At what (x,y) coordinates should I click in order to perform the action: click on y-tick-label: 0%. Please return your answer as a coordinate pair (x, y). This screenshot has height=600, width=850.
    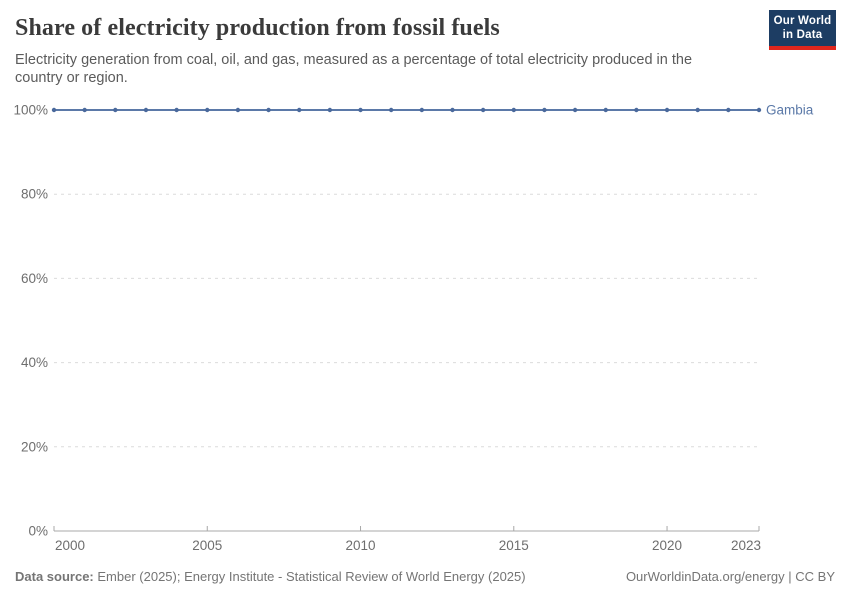
    Looking at the image, I should click on (38, 531).